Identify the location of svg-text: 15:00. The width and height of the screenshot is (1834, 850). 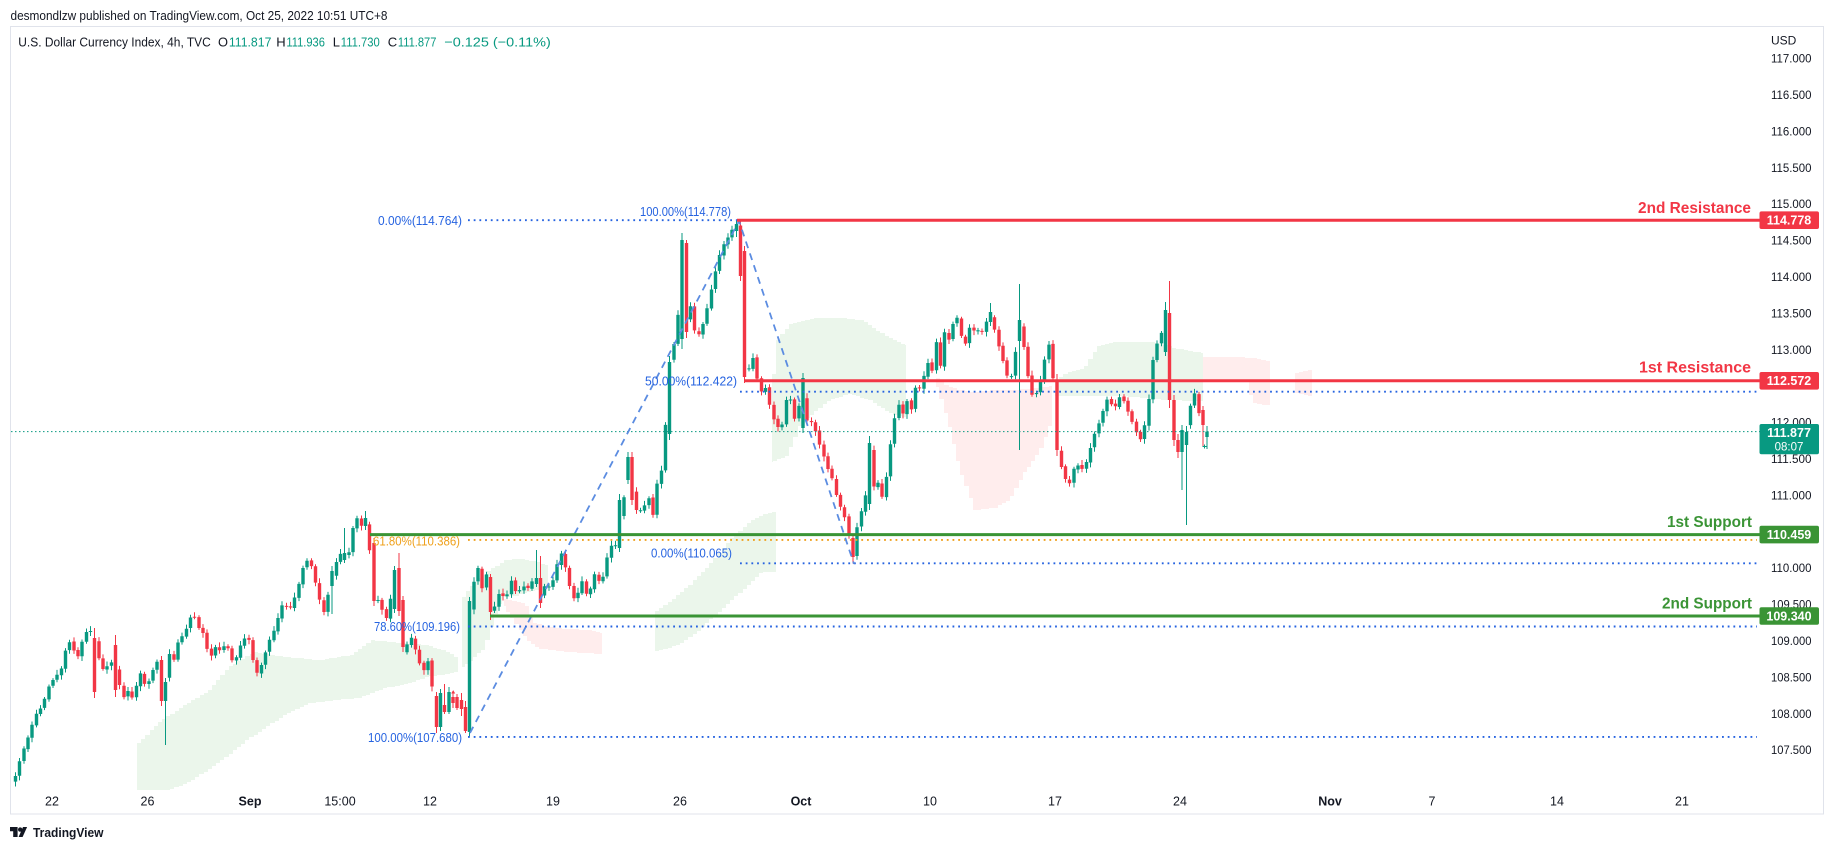
(339, 802).